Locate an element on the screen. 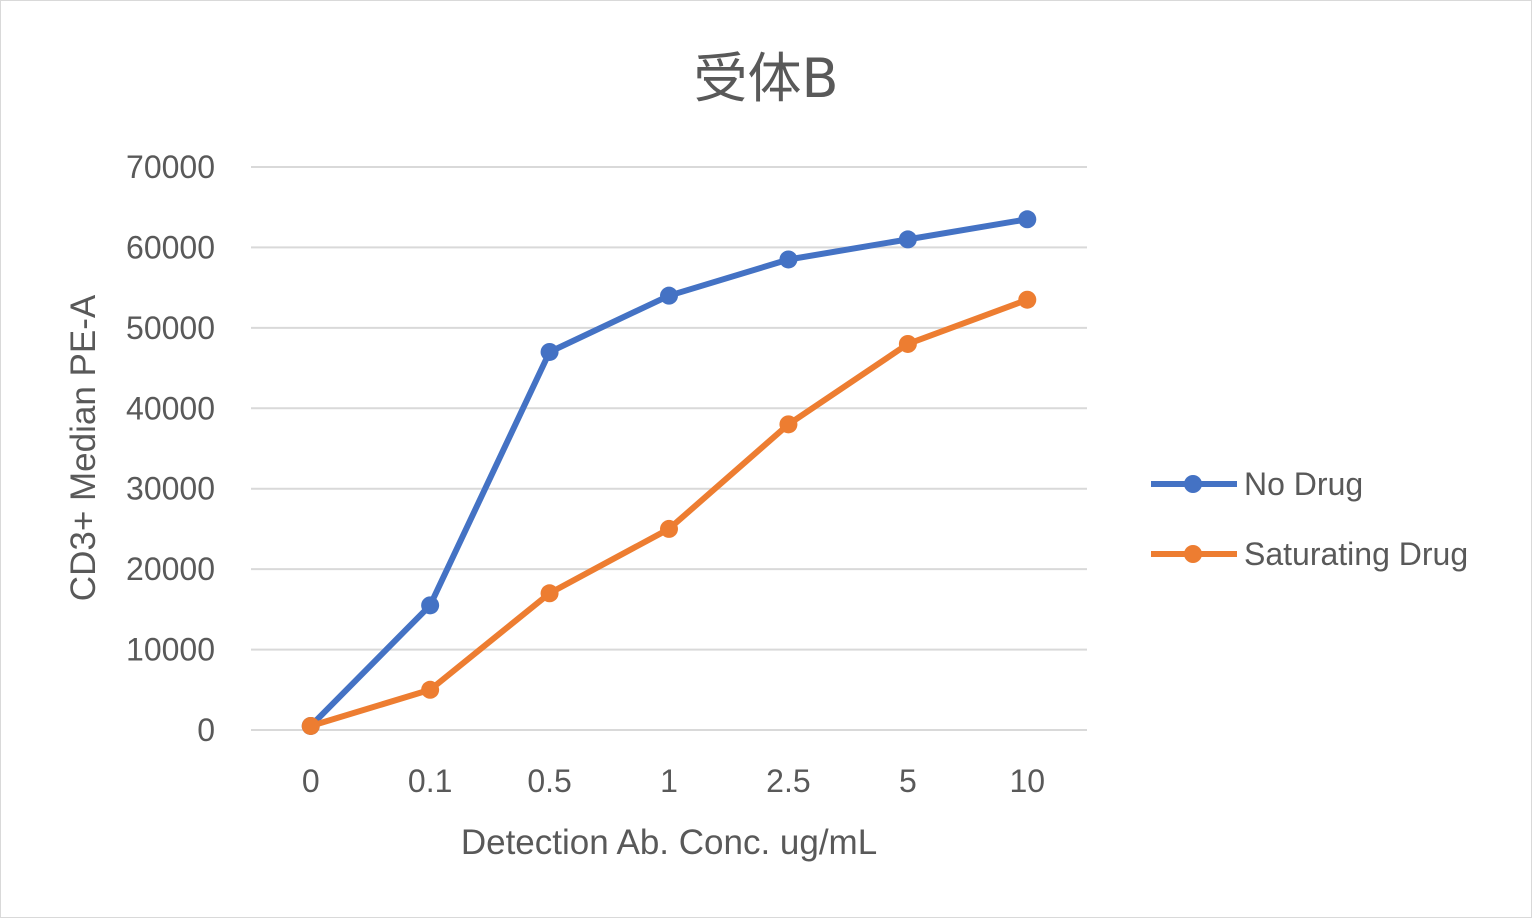  y-axis-ticks: 0 10000 20000 30000 40000 50000 60000 70000 is located at coordinates (170, 448).